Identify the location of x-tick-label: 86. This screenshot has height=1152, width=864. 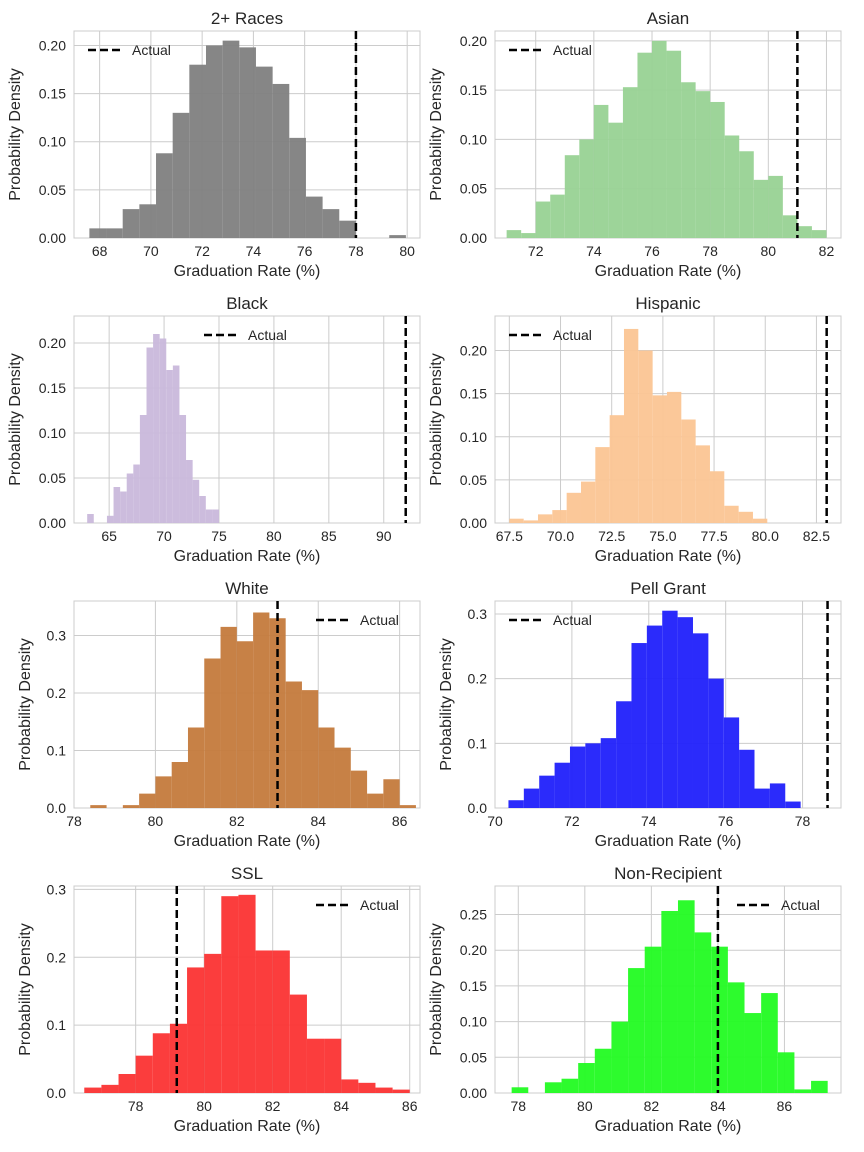
(785, 1106).